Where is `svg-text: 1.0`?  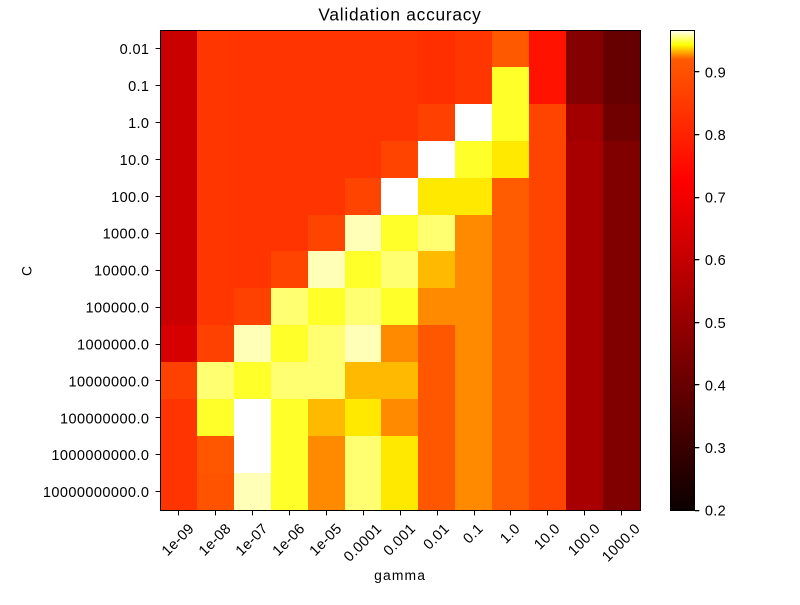 svg-text: 1.0 is located at coordinates (138, 124).